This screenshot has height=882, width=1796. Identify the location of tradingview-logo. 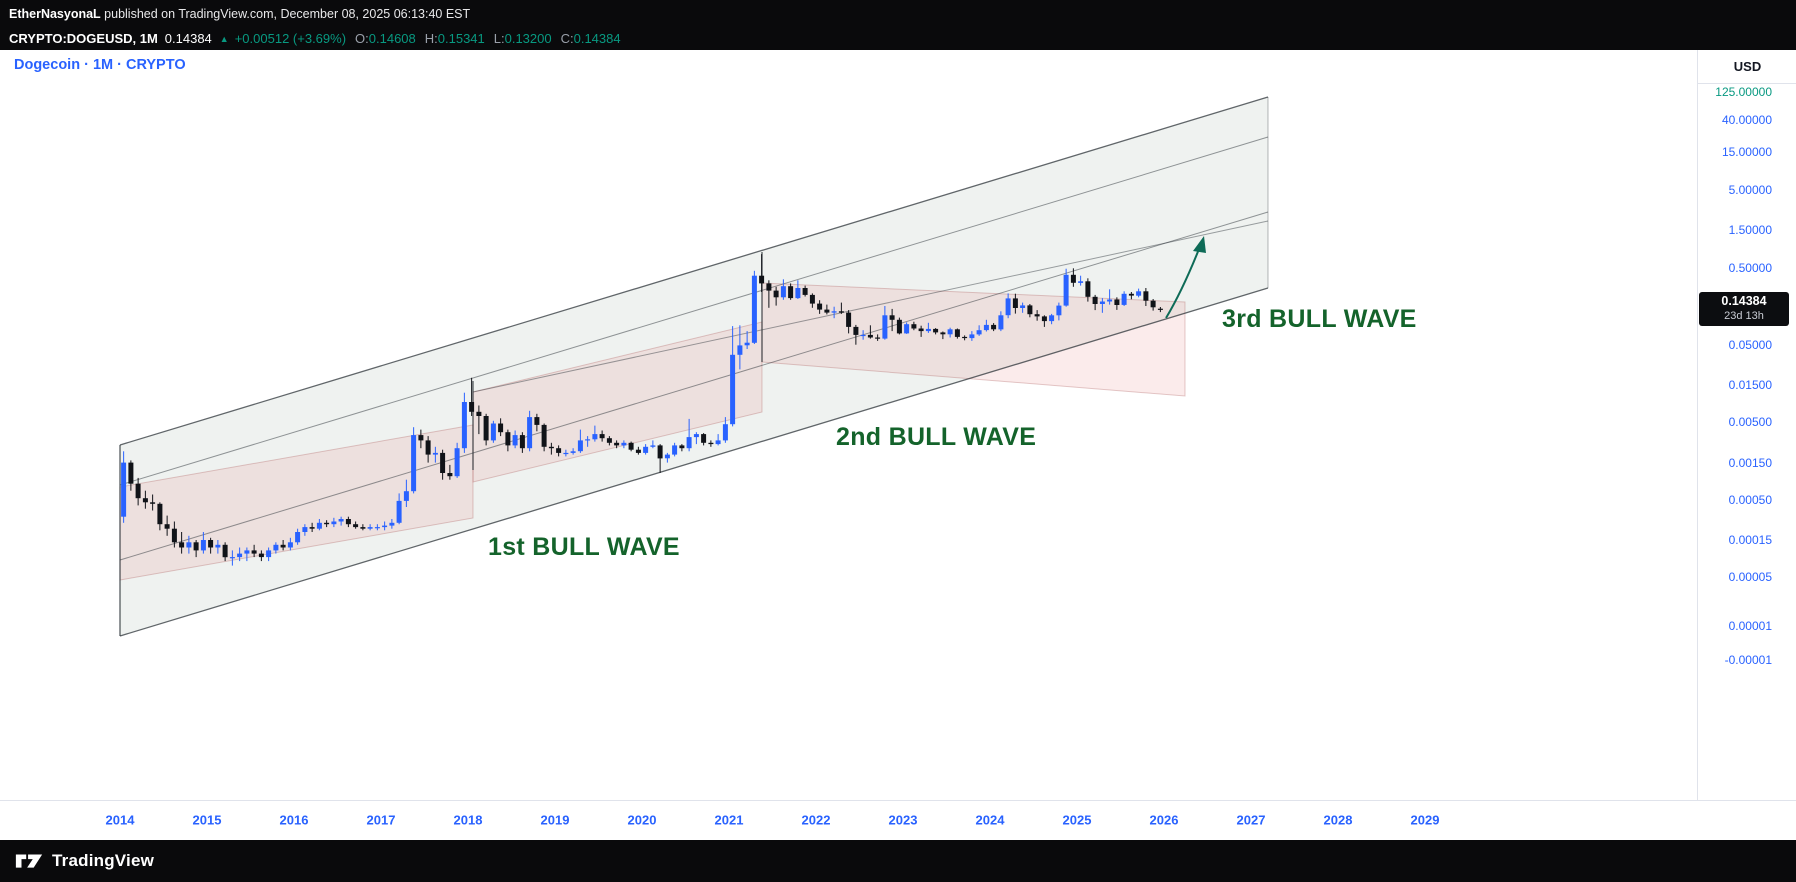
(29, 861).